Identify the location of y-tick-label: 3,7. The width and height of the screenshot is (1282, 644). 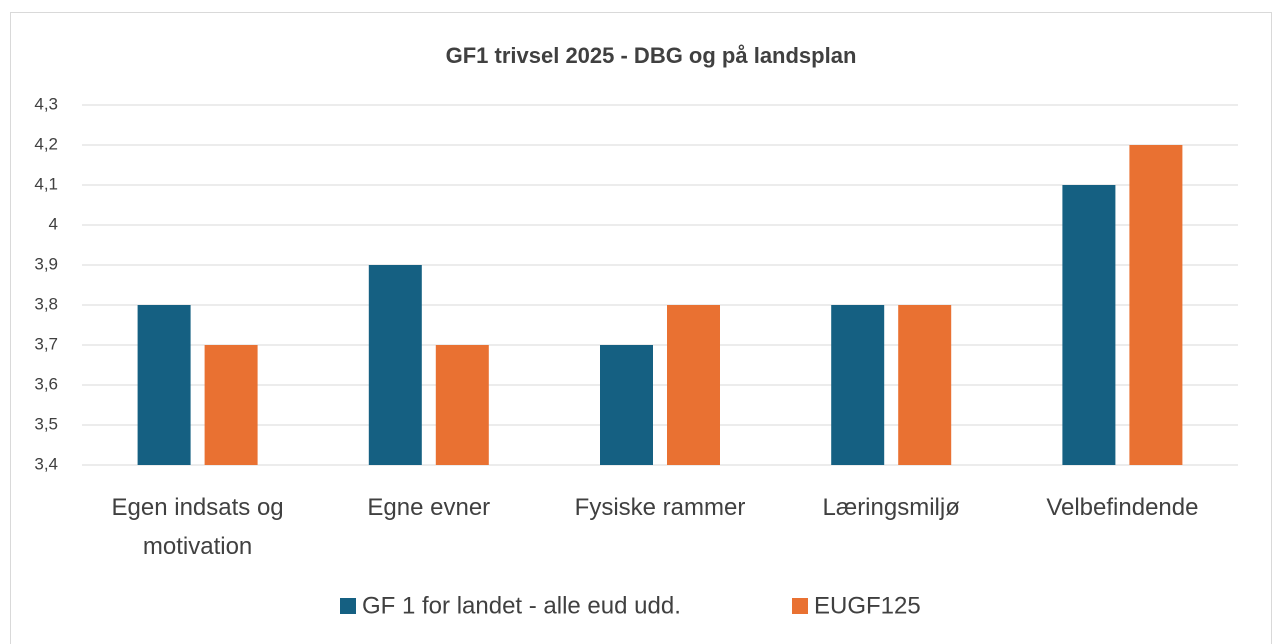
(46, 343).